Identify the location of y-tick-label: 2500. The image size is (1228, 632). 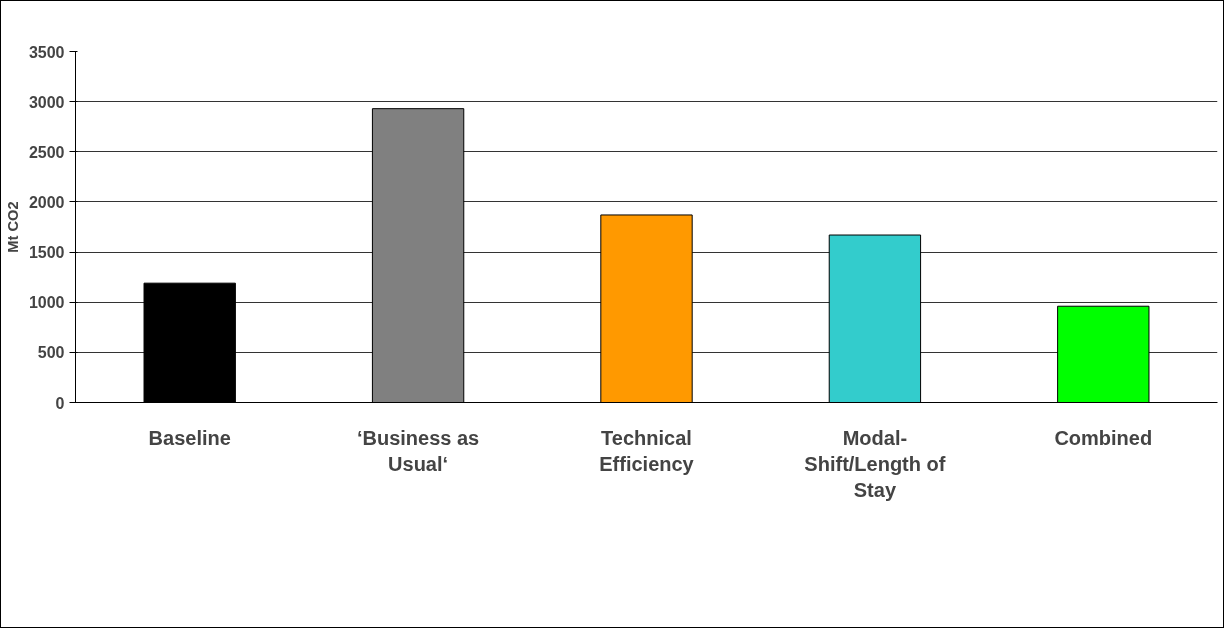
(46, 152).